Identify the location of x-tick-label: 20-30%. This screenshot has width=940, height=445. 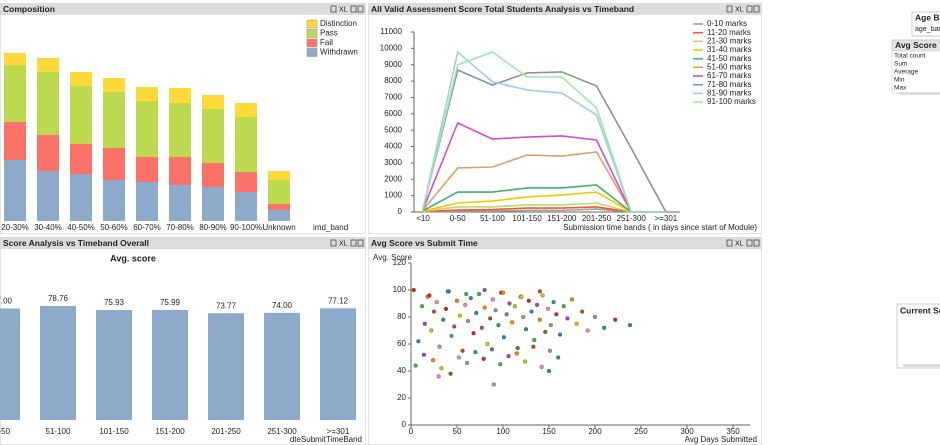
(15, 227).